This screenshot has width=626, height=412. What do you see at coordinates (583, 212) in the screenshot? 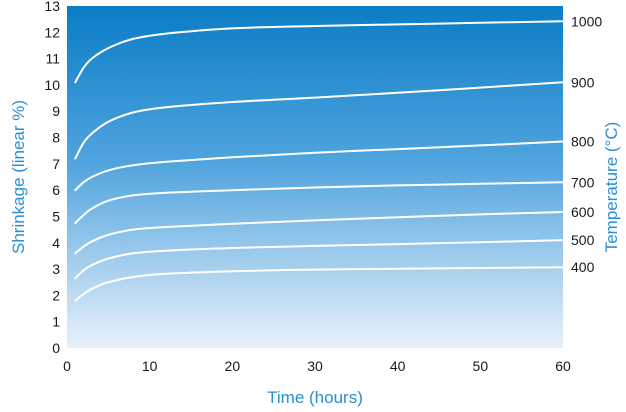
I see `series-label-600: 600` at bounding box center [583, 212].